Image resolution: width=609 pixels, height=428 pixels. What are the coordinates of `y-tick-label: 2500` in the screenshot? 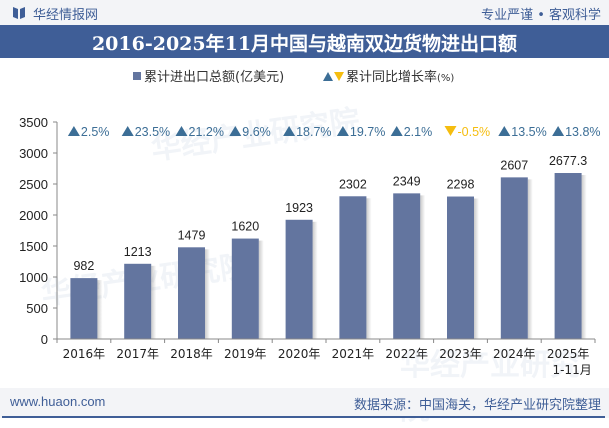 It's located at (33, 184).